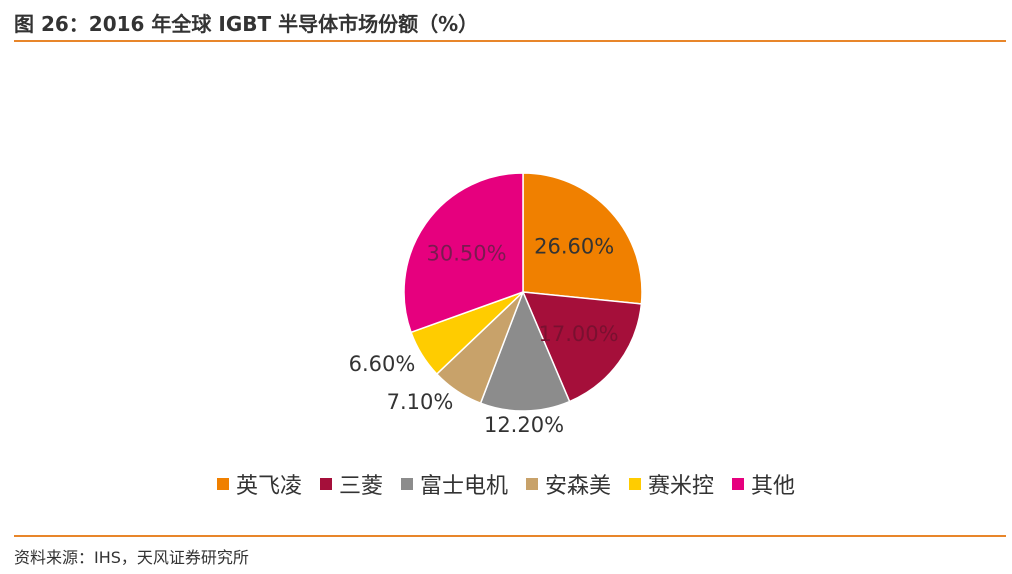 This screenshot has height=574, width=1012. Describe the element at coordinates (579, 334) in the screenshot. I see `data-label: 17.00%` at that location.